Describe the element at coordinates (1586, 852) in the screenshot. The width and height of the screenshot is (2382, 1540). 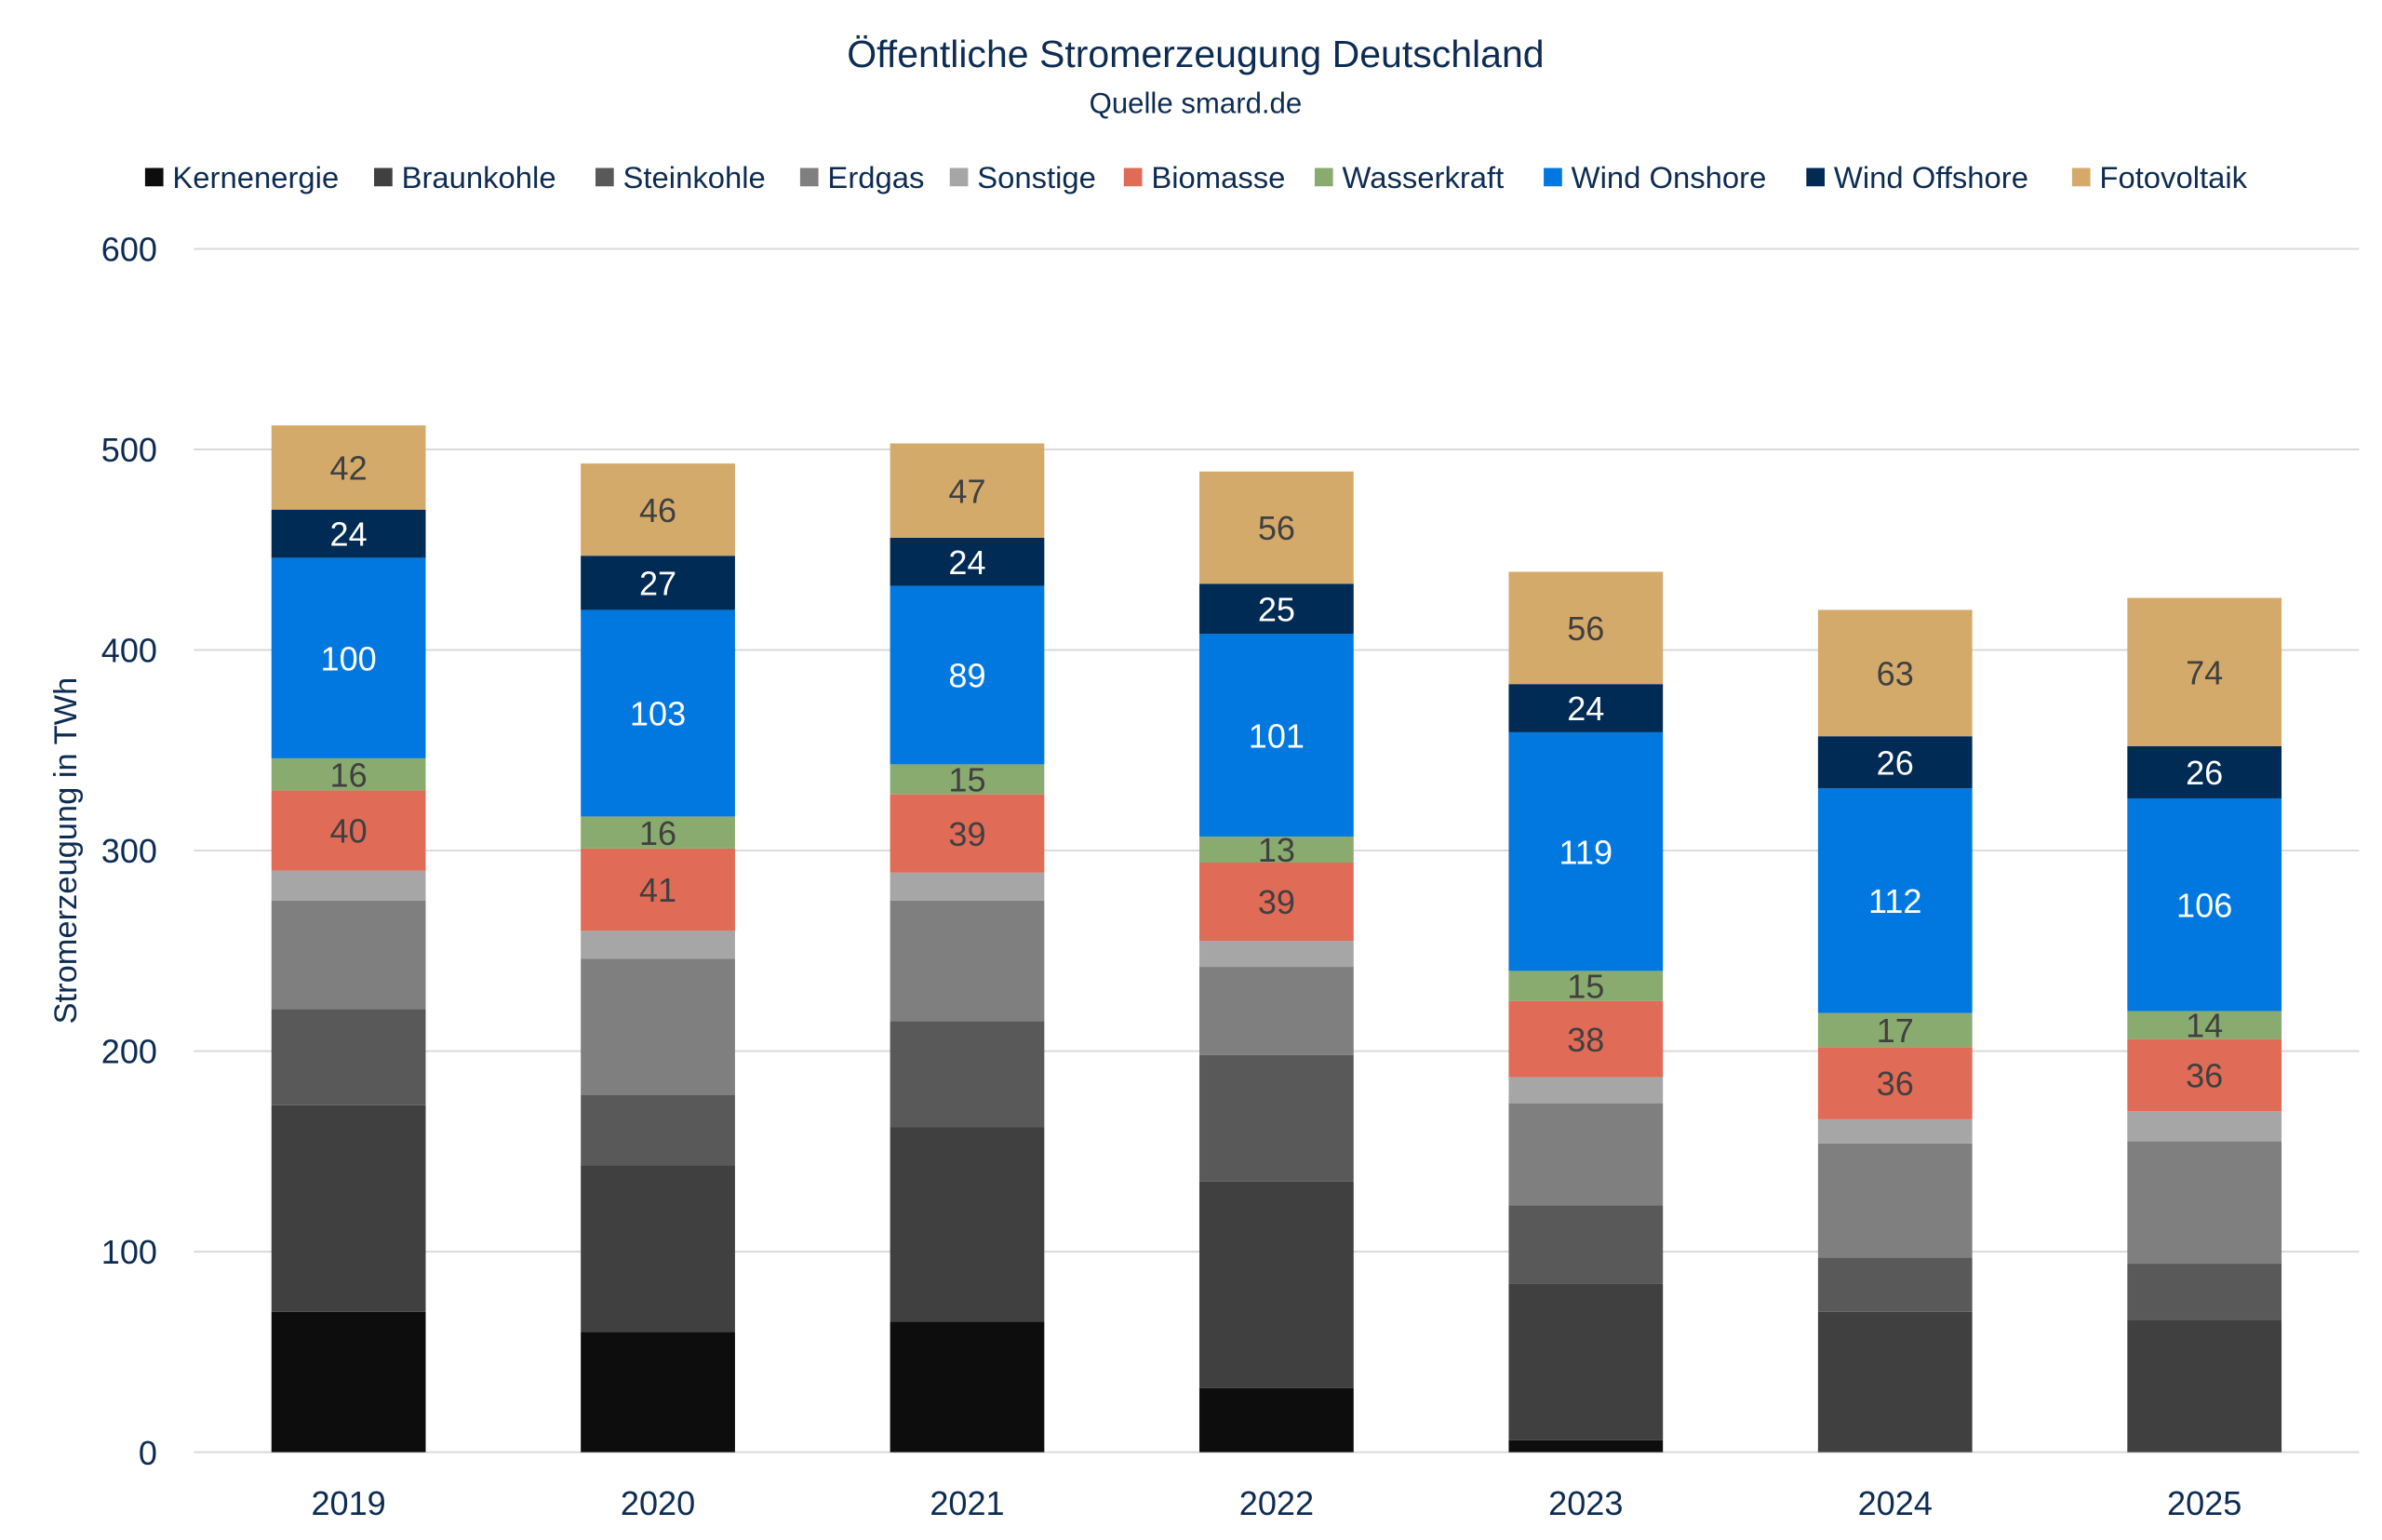
I see `data-label: 119` at that location.